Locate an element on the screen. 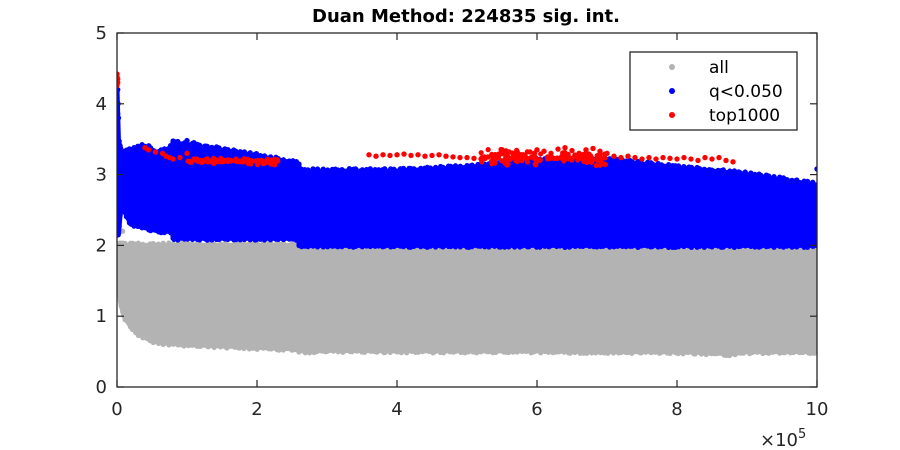  y-tick-label: 2 is located at coordinates (101, 245).